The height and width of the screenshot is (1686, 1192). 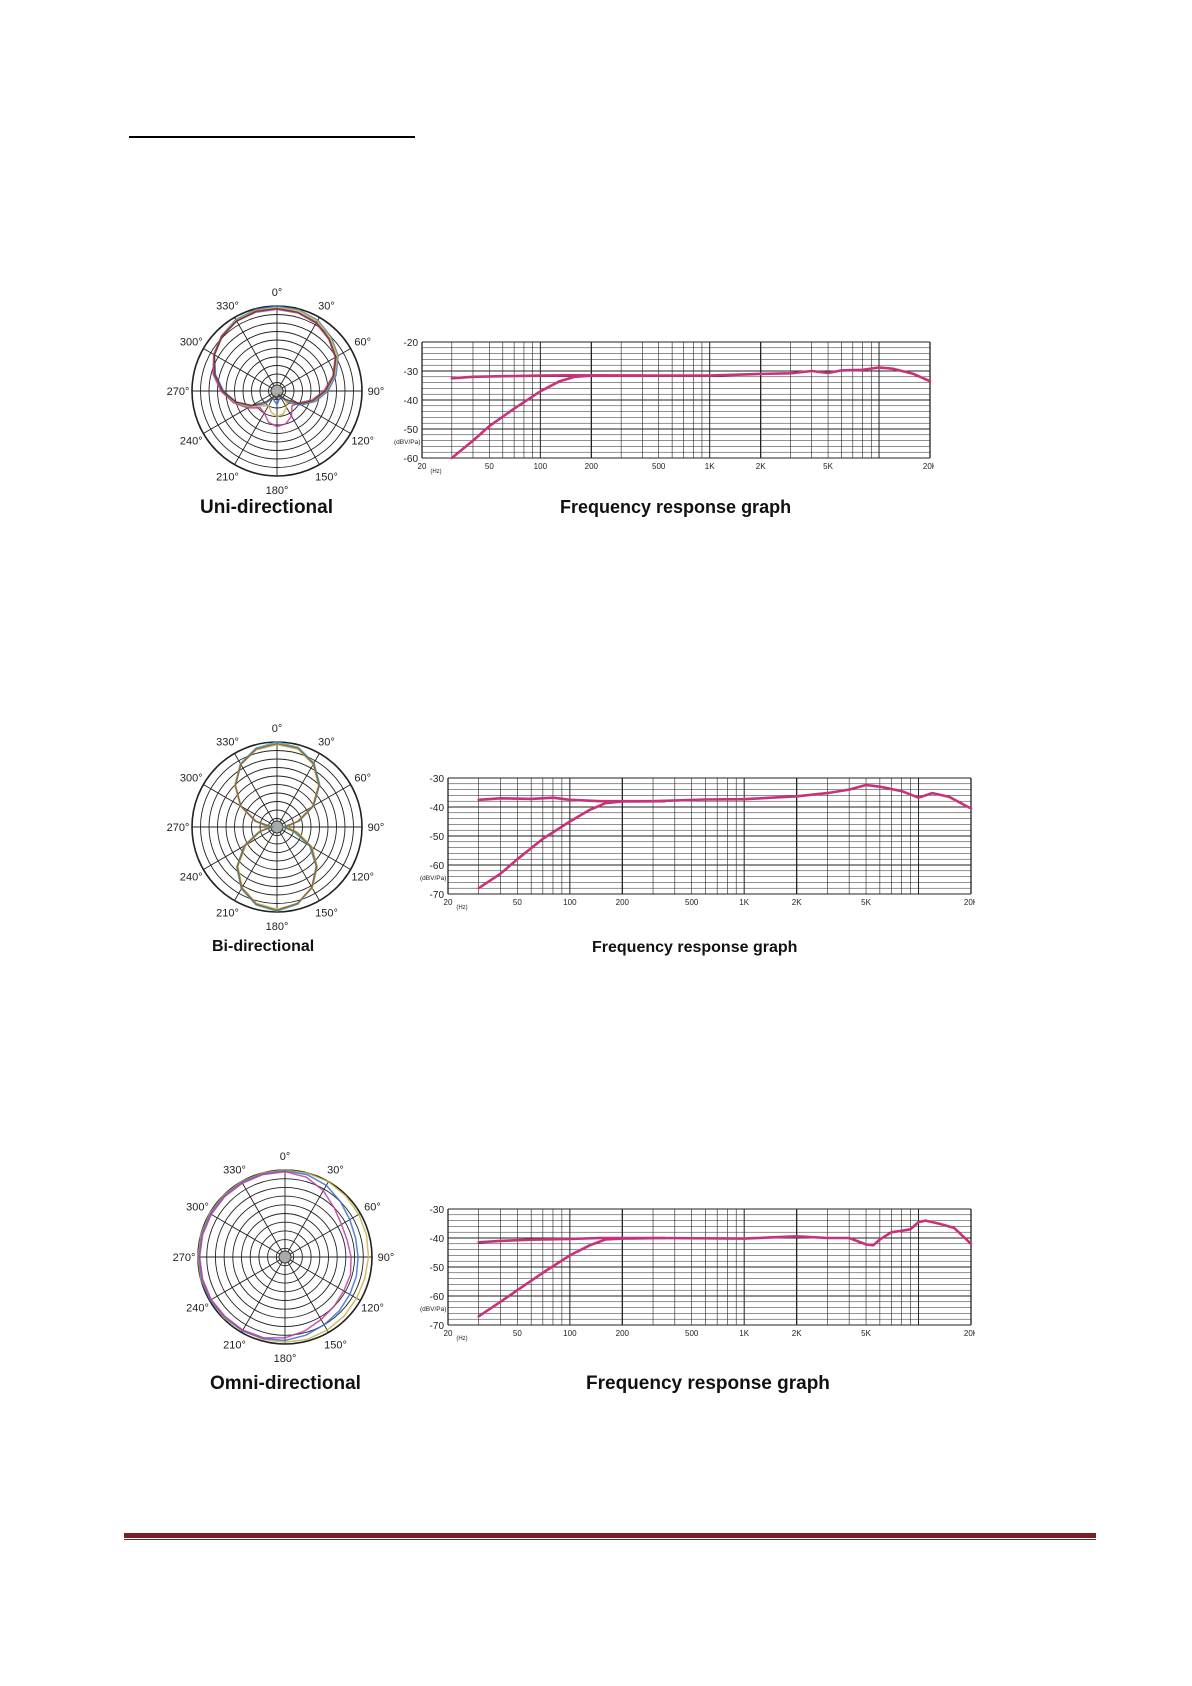 What do you see at coordinates (267, 507) in the screenshot?
I see `uni-polar-caption: Uni-directional` at bounding box center [267, 507].